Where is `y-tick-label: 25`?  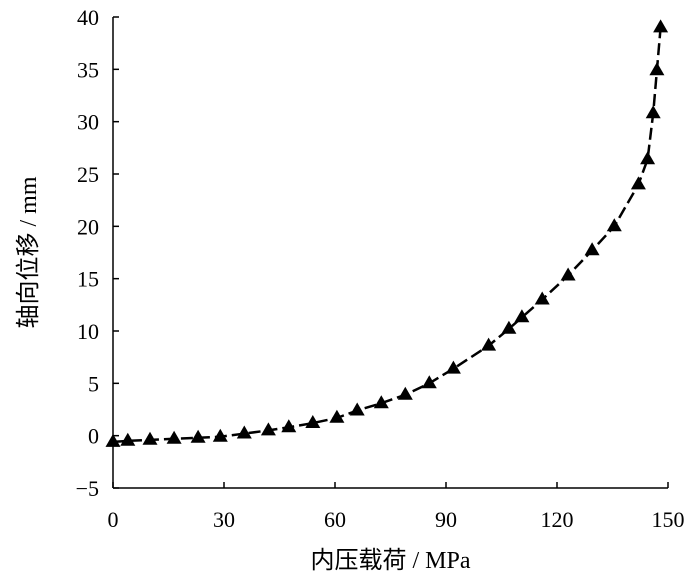
y-tick-label: 25 is located at coordinates (88, 174).